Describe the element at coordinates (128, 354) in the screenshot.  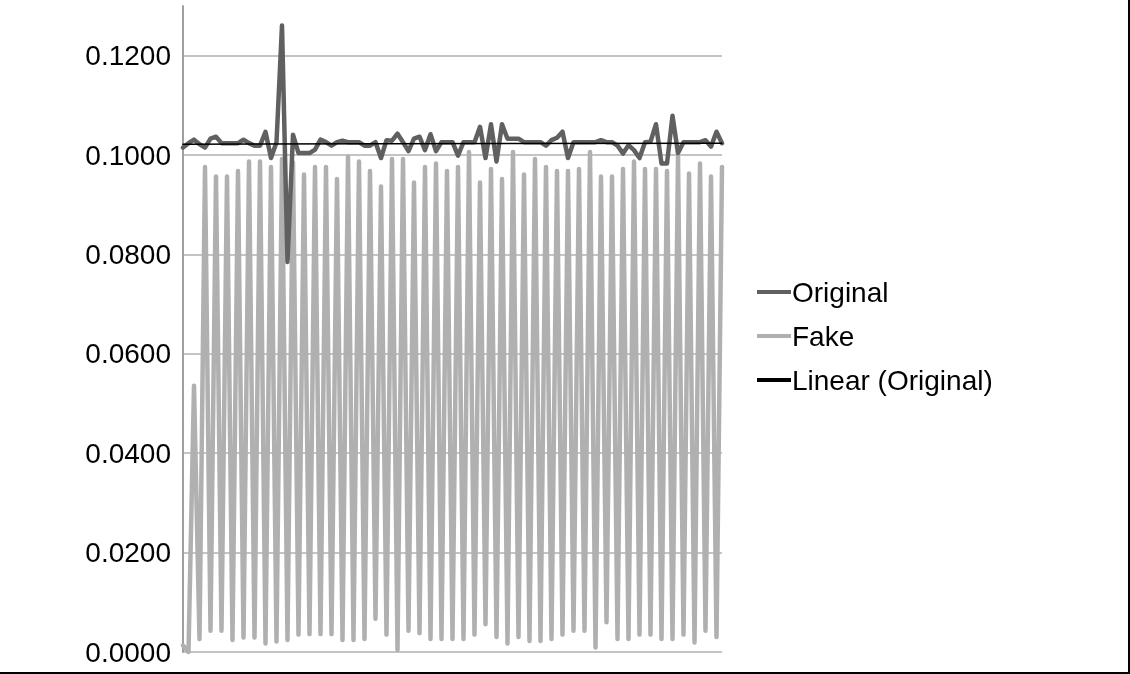
I see `y-tick-label: 0.0600` at that location.